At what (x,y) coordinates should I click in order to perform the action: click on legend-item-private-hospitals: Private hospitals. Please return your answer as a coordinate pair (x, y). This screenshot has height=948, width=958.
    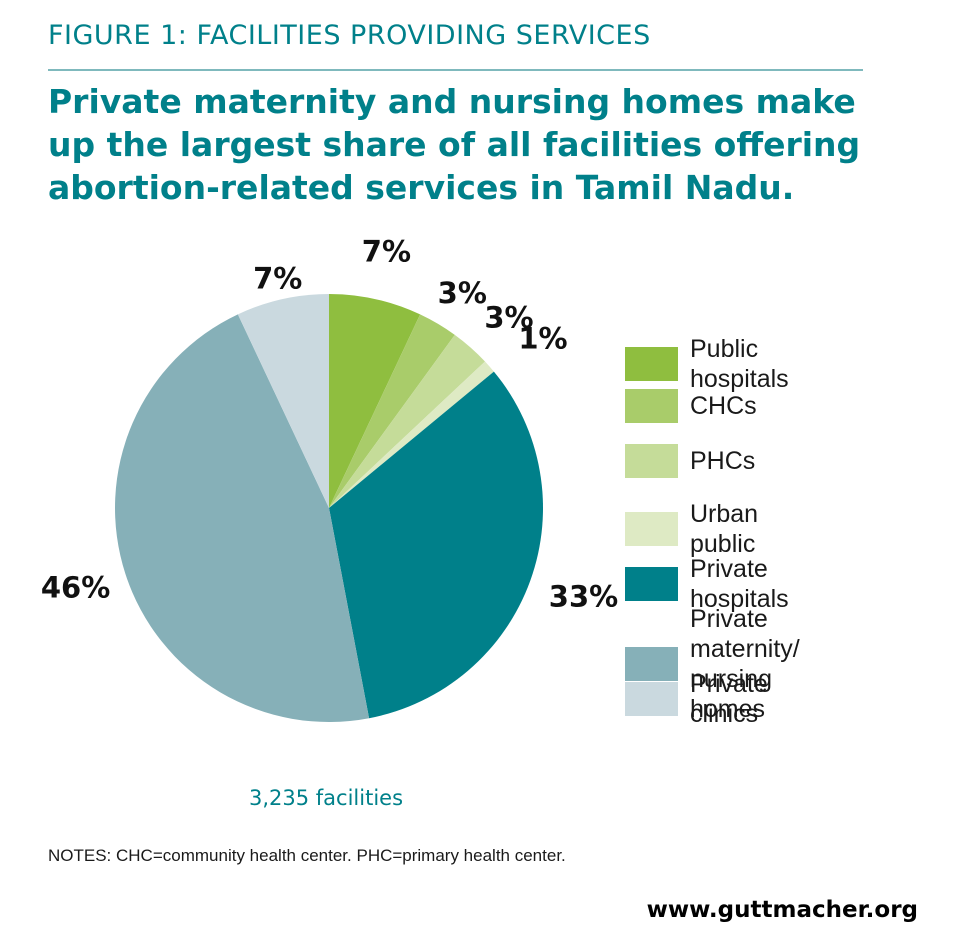
    Looking at the image, I should click on (707, 584).